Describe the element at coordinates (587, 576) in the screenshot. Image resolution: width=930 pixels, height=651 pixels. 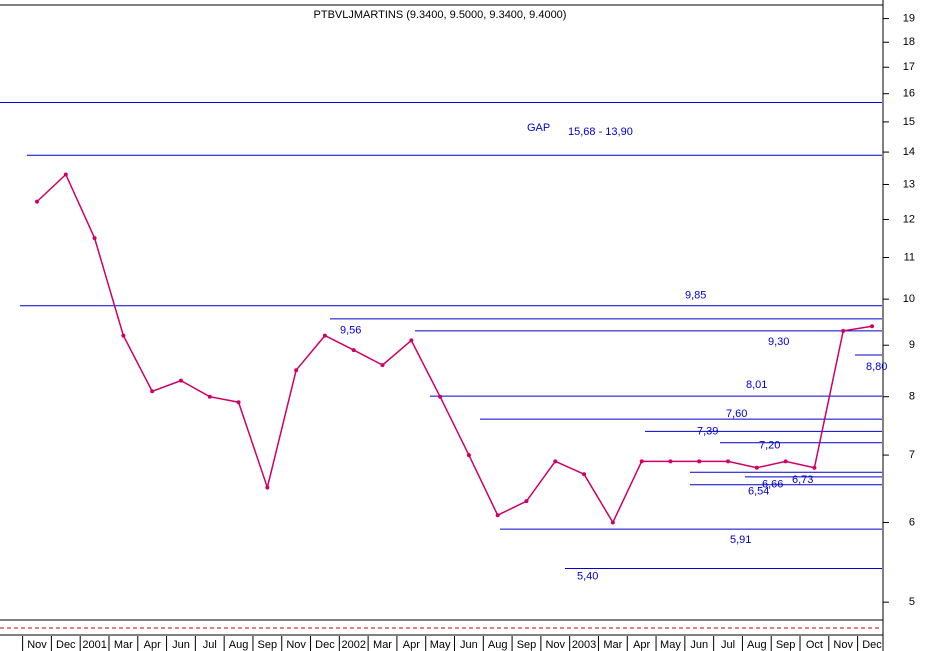
I see `level-label: 5,40` at that location.